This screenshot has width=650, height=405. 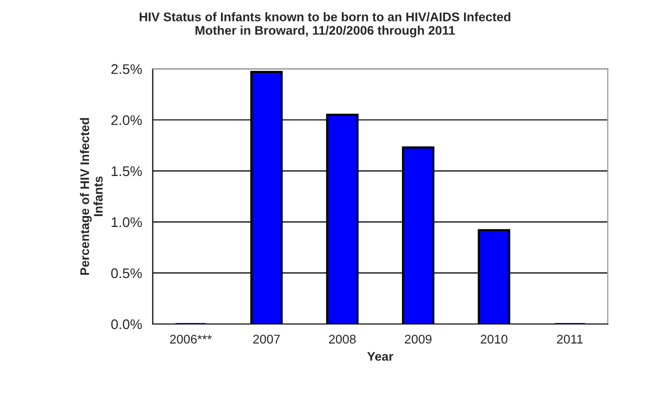 What do you see at coordinates (342, 339) in the screenshot?
I see `x-tick-label: 2008` at bounding box center [342, 339].